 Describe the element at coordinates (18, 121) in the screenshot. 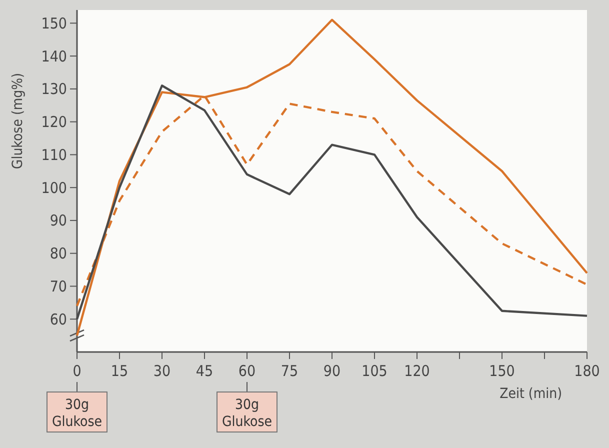

I see `y-axis-title: Glukose (mg%)` at that location.